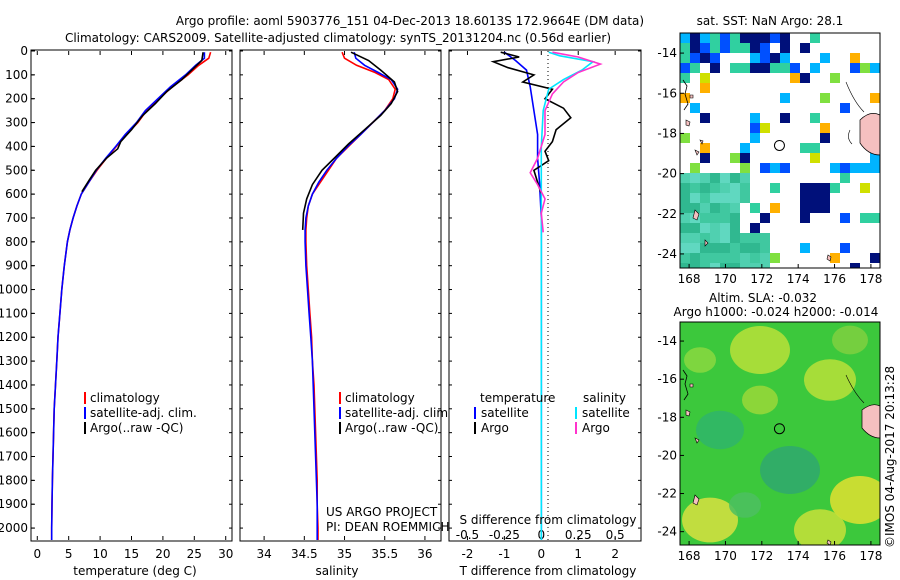  What do you see at coordinates (725, 279) in the screenshot?
I see `lon-tick-label: 170` at bounding box center [725, 279].